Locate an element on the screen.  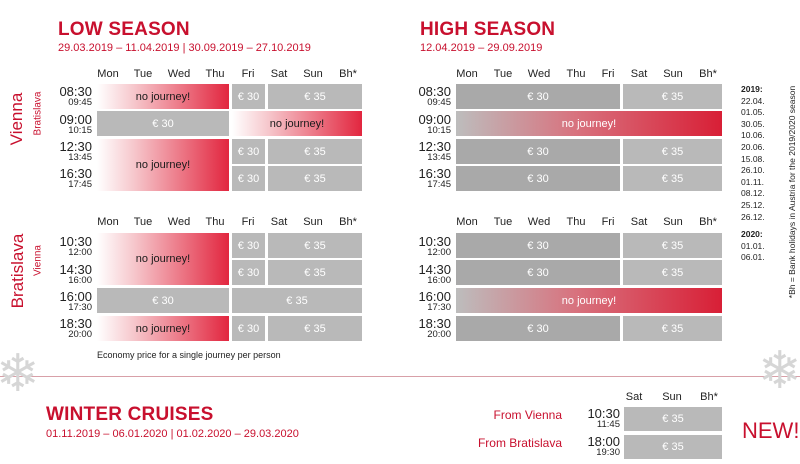
holiday-date: 10.06. is located at coordinates (753, 135).